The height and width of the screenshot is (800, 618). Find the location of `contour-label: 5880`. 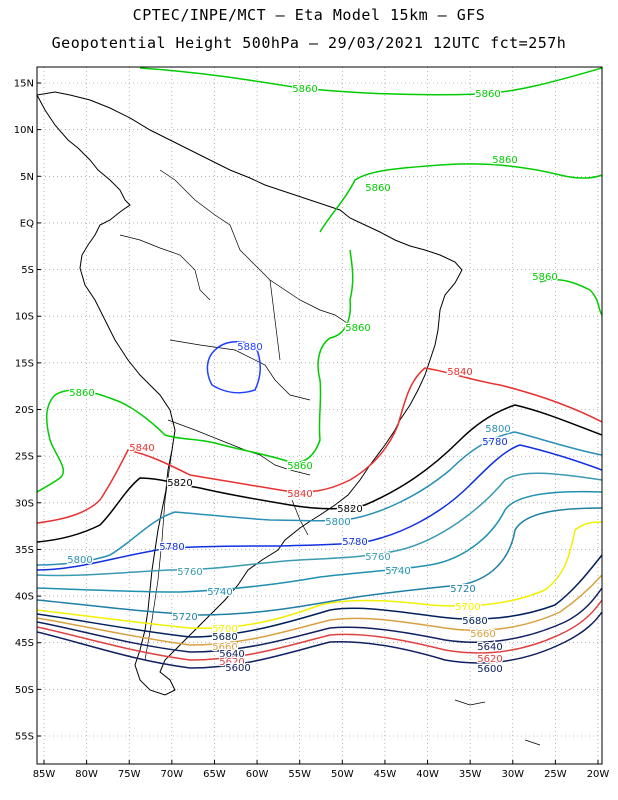

contour-label: 5880 is located at coordinates (249, 347).